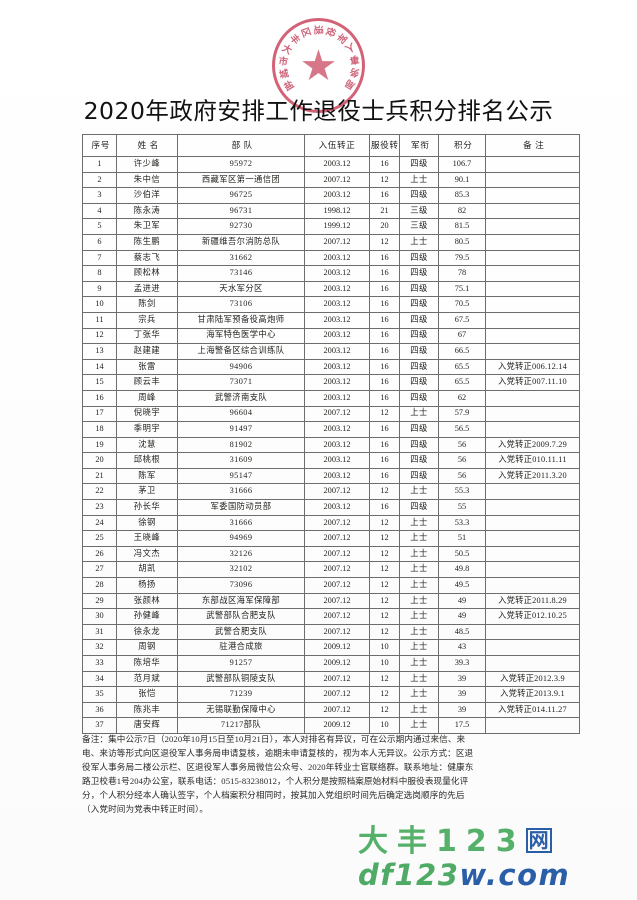 The width and height of the screenshot is (637, 900). Describe the element at coordinates (462, 523) in the screenshot. I see `cell-score: 53.3` at that location.